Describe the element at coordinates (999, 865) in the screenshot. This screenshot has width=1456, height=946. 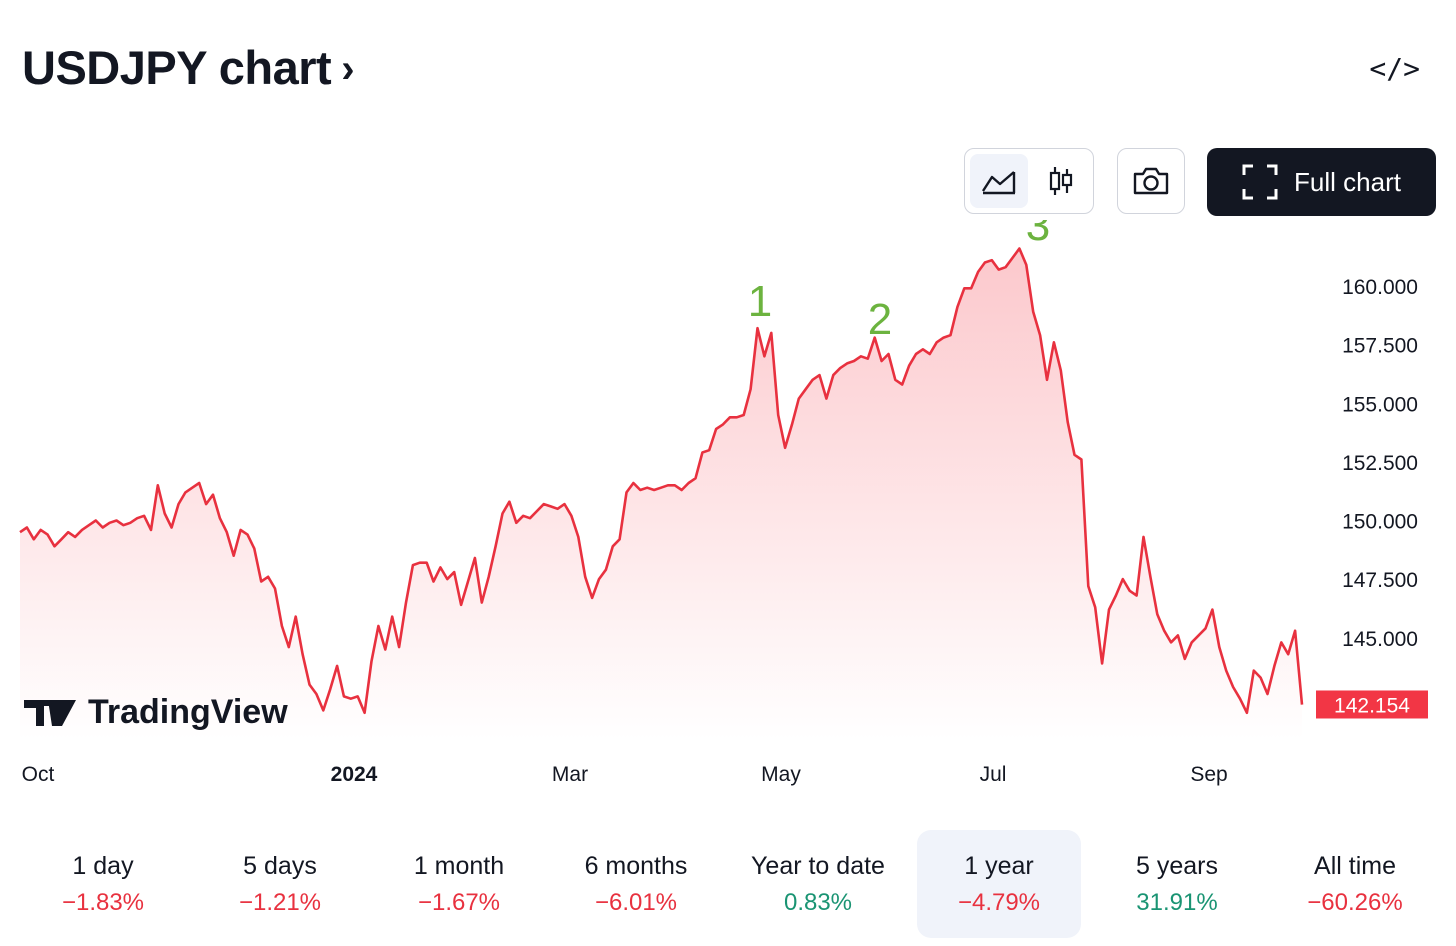
I see `range-label: 1 year` at that location.